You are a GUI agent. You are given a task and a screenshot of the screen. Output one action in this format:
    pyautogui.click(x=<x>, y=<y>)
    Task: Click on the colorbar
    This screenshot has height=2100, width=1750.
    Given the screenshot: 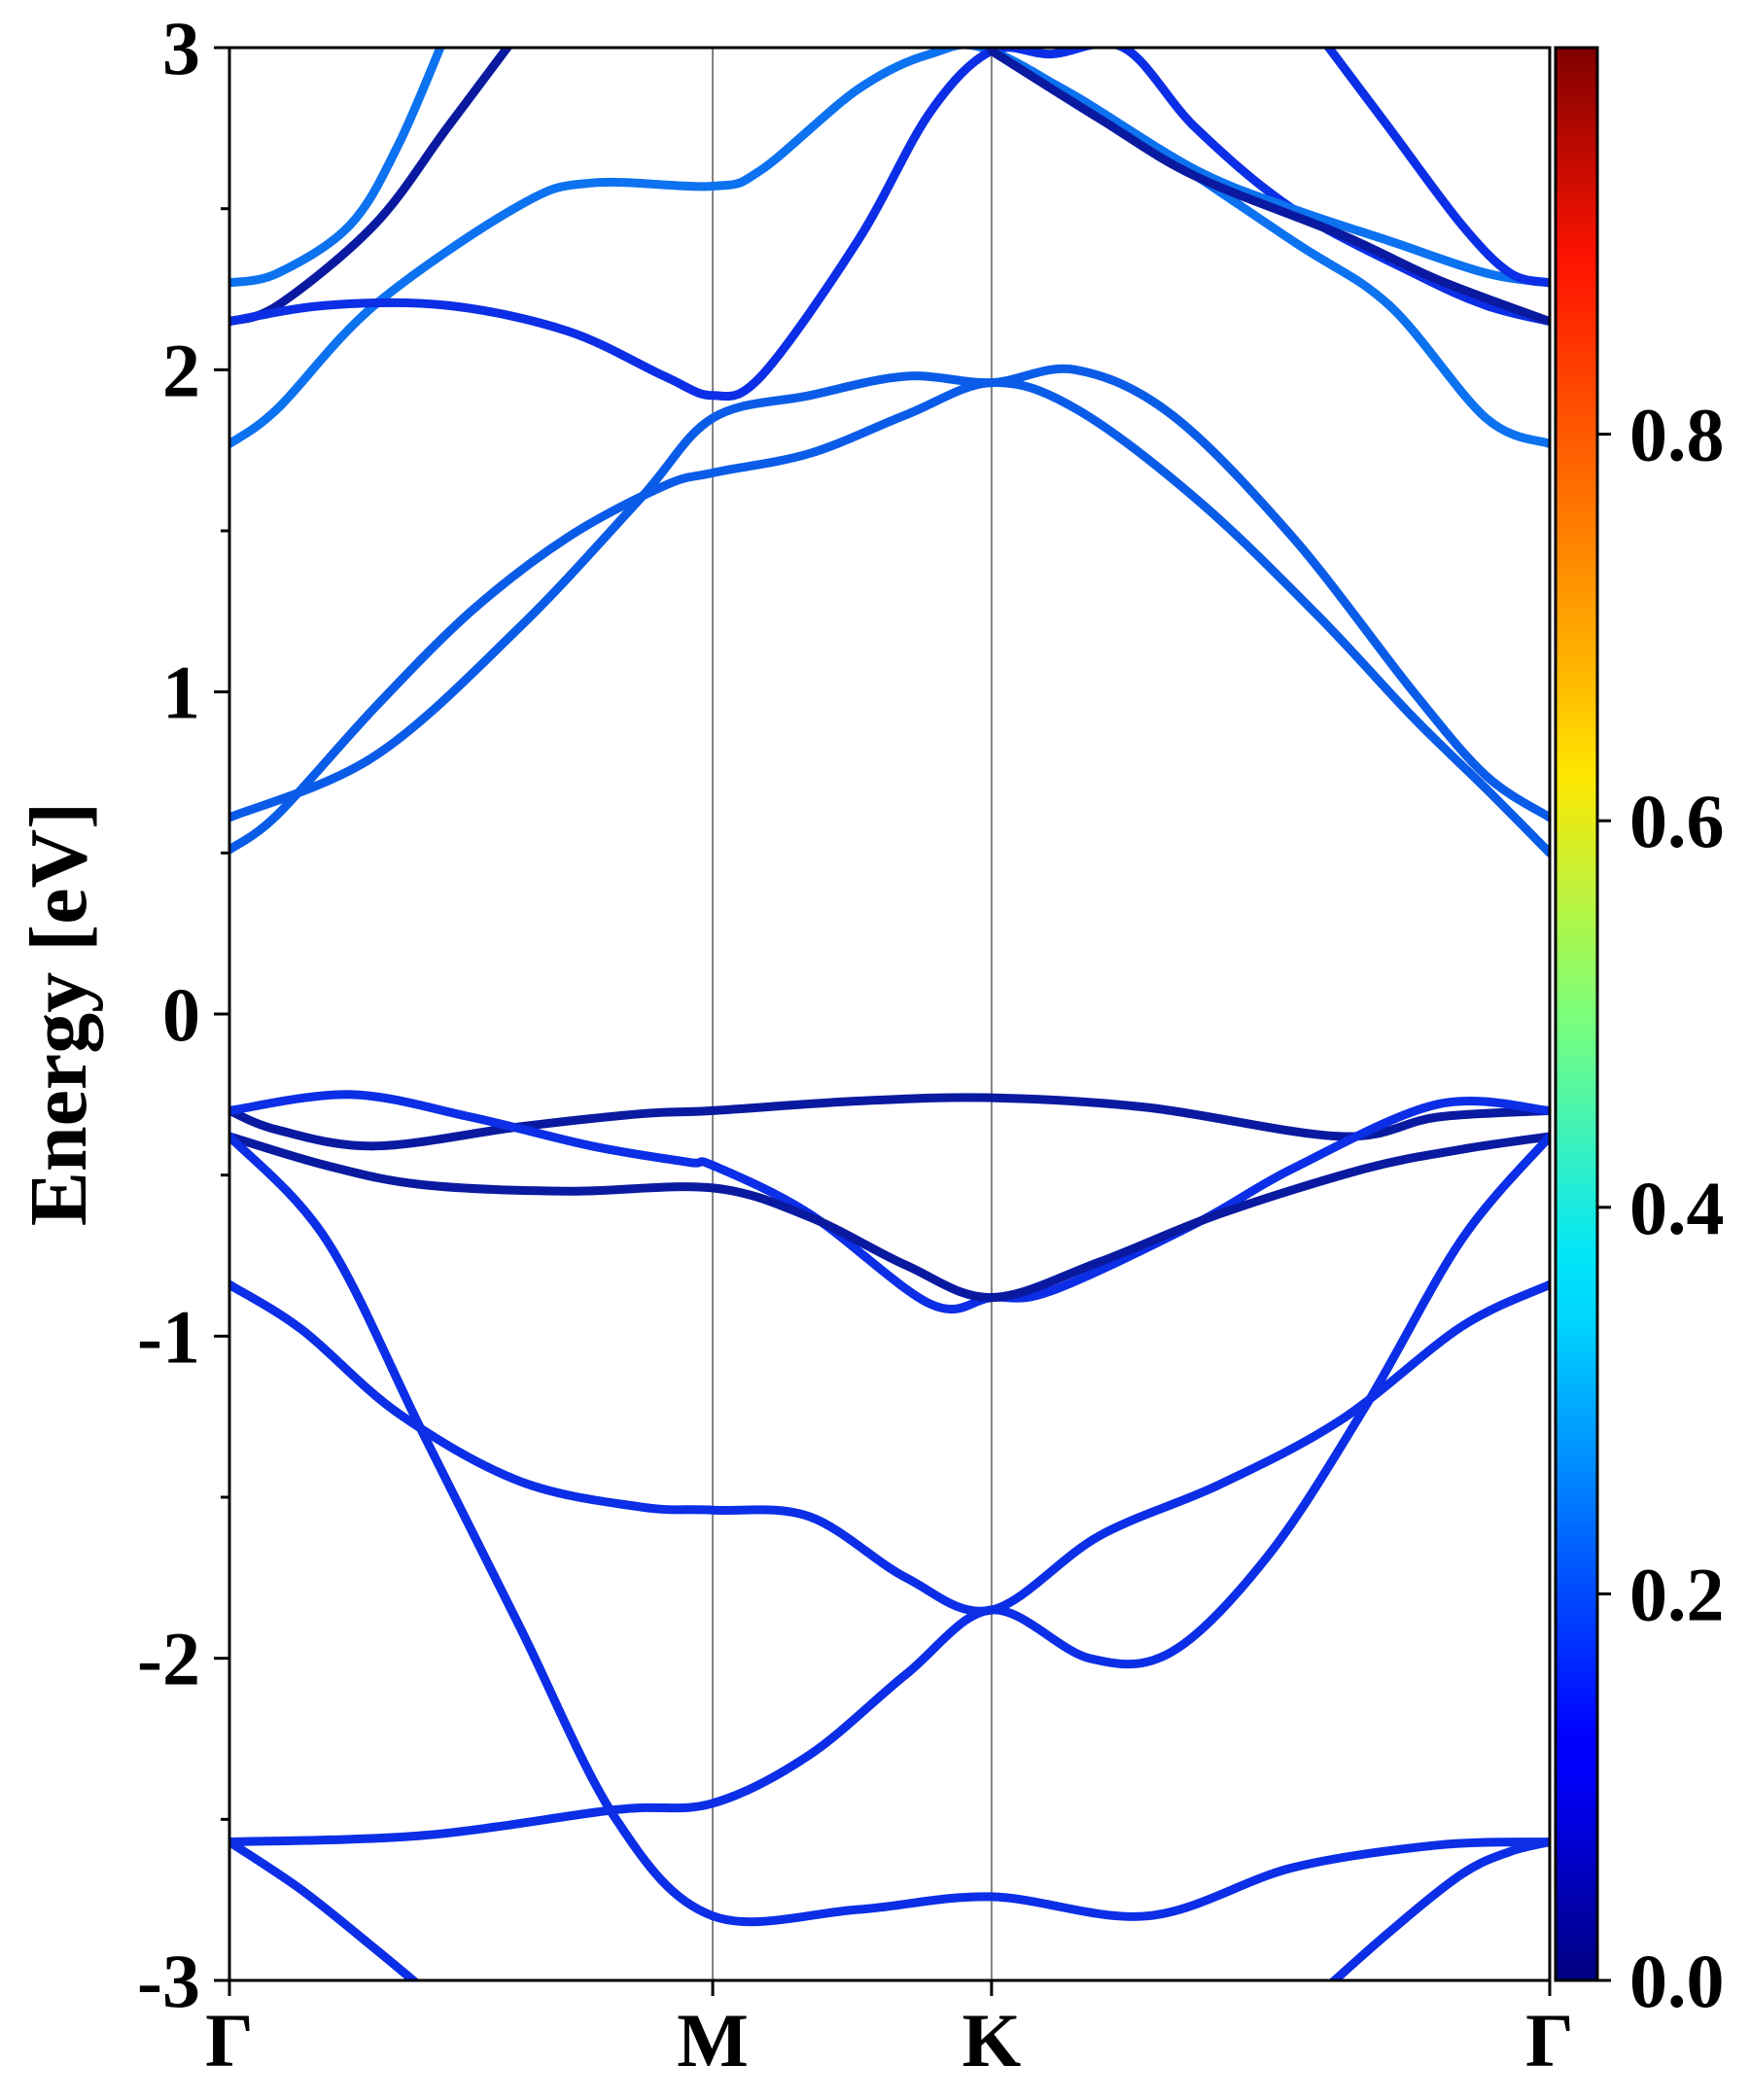 What is the action you would take?
    pyautogui.click(x=1576, y=1014)
    